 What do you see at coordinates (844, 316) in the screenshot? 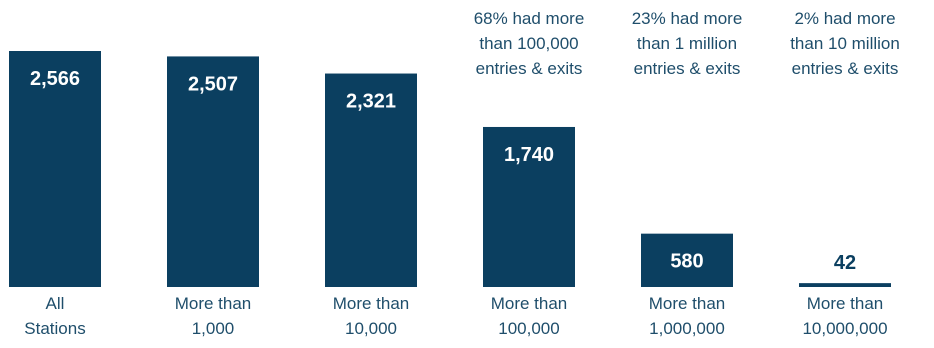
I see `category-label-6: More than 10,000,000` at bounding box center [844, 316].